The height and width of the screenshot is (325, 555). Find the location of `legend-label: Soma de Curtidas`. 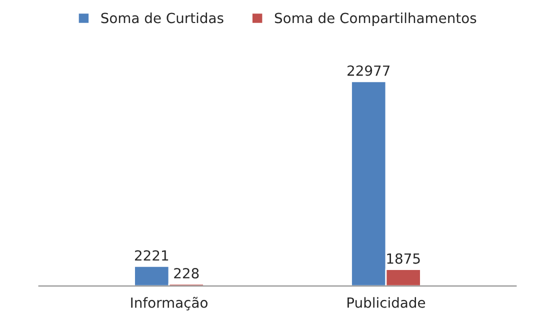

legend-label: Soma de Curtidas is located at coordinates (162, 18).